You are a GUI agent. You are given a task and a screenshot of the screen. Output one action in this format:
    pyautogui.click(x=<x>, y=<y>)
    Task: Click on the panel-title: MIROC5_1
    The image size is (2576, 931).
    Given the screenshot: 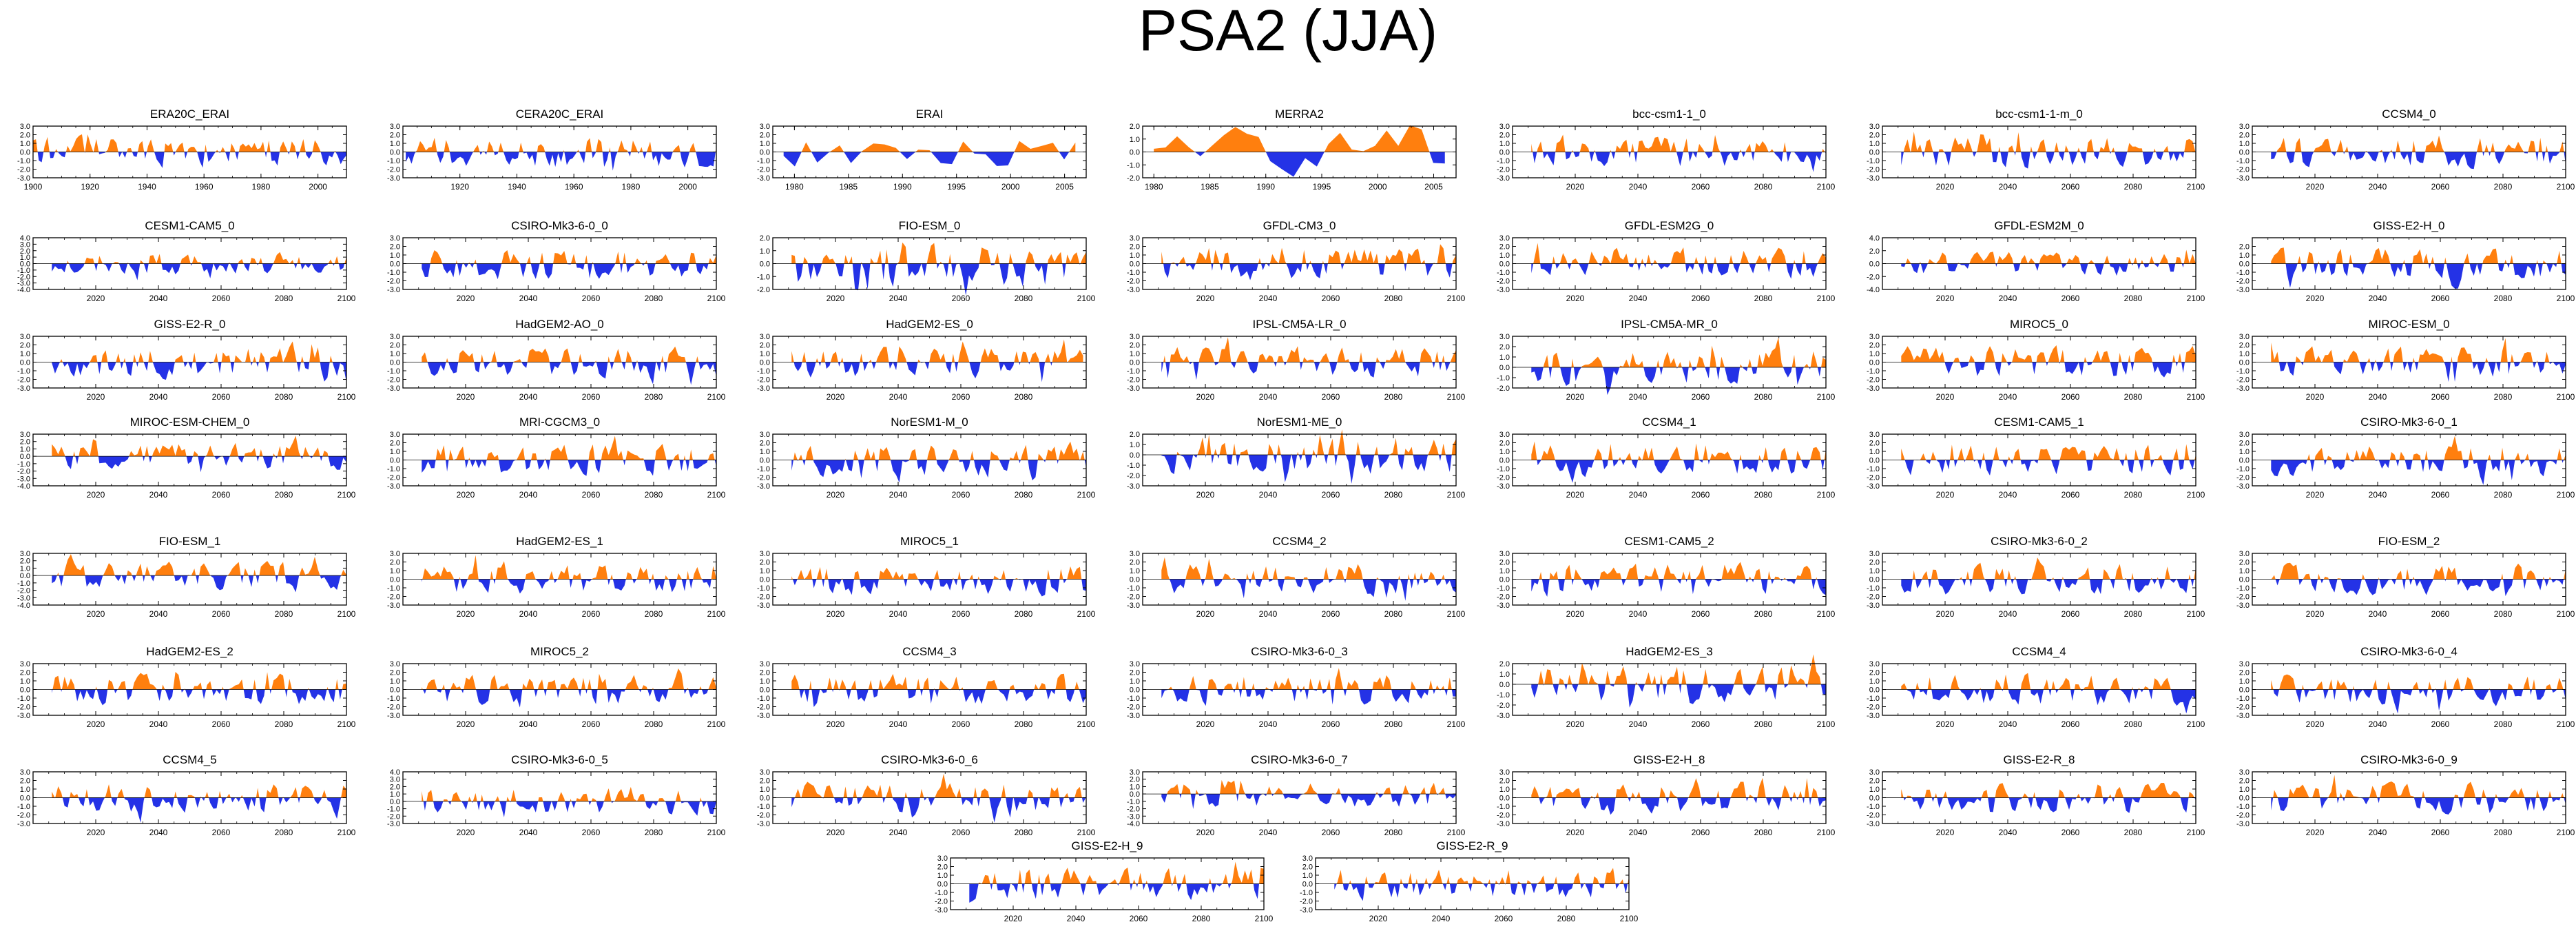 What is the action you would take?
    pyautogui.click(x=929, y=541)
    